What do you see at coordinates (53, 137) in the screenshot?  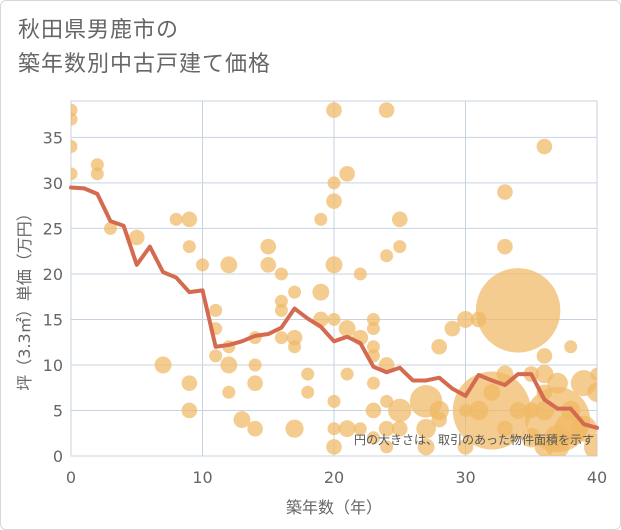 I see `y-tick-label: 35` at bounding box center [53, 137].